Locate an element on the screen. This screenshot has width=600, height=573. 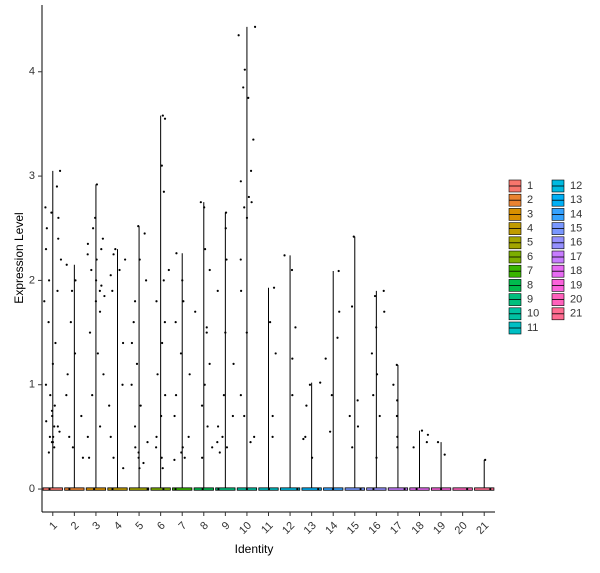
legend-label: 1 is located at coordinates (530, 186).